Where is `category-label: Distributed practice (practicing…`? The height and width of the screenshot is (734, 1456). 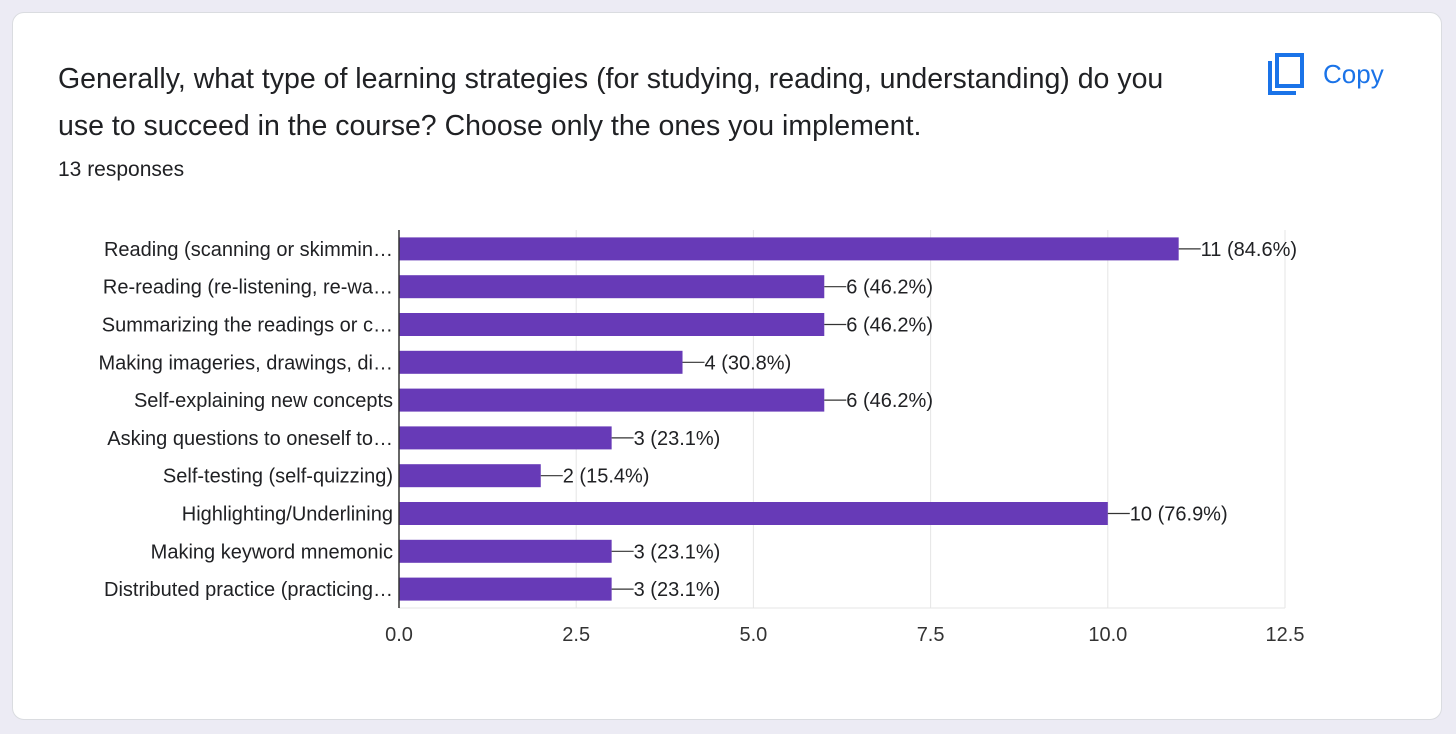
category-label: Distributed practice (practicing… is located at coordinates (248, 590).